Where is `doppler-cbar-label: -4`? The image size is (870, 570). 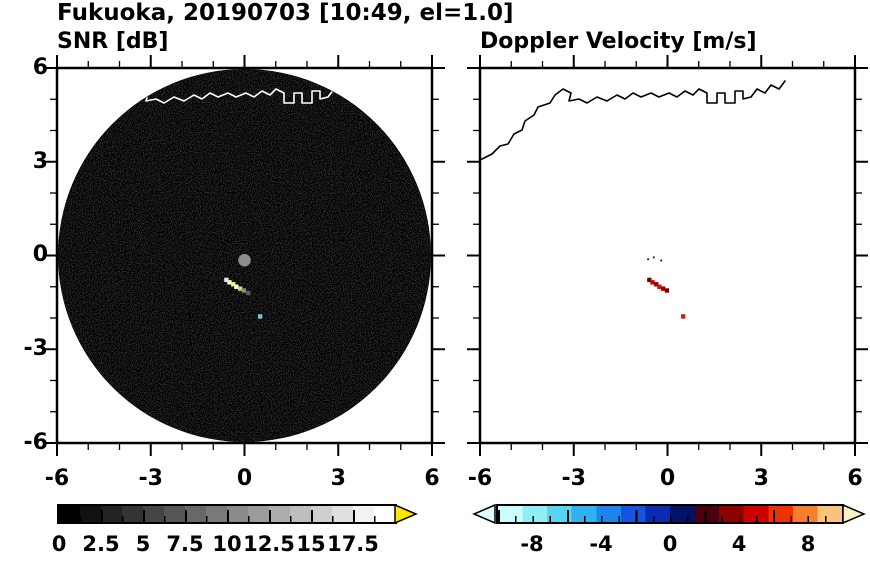
doppler-cbar-label: -4 is located at coordinates (601, 544).